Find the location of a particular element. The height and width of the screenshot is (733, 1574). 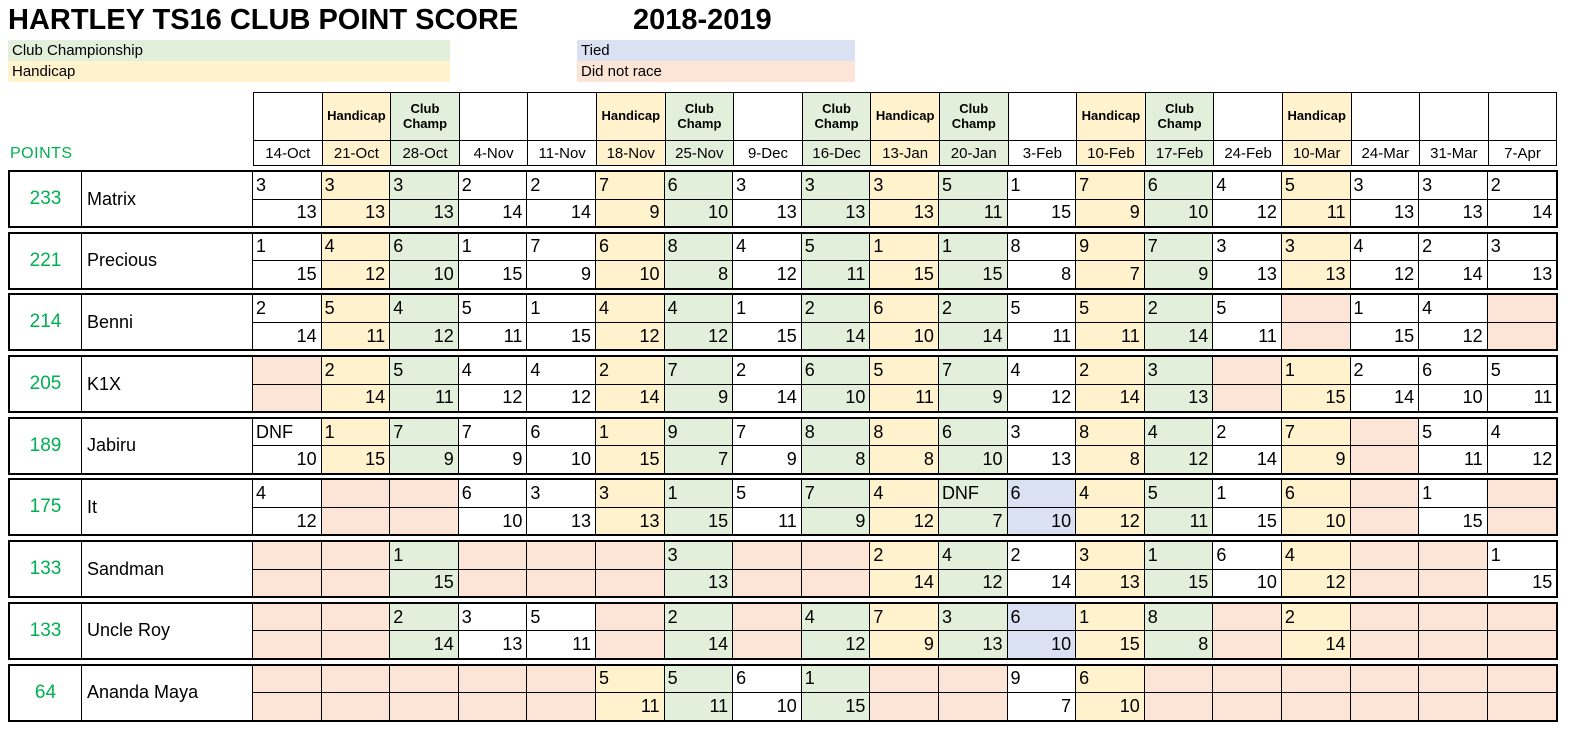

race-date-header: 25-Nov is located at coordinates (700, 153).